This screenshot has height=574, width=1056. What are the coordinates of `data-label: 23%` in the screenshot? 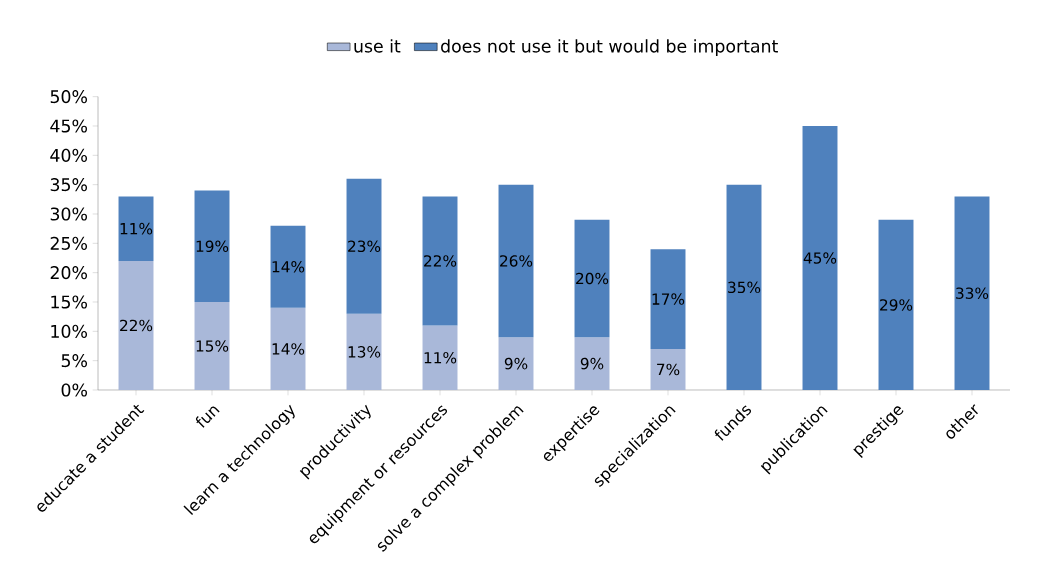 It's located at (364, 246).